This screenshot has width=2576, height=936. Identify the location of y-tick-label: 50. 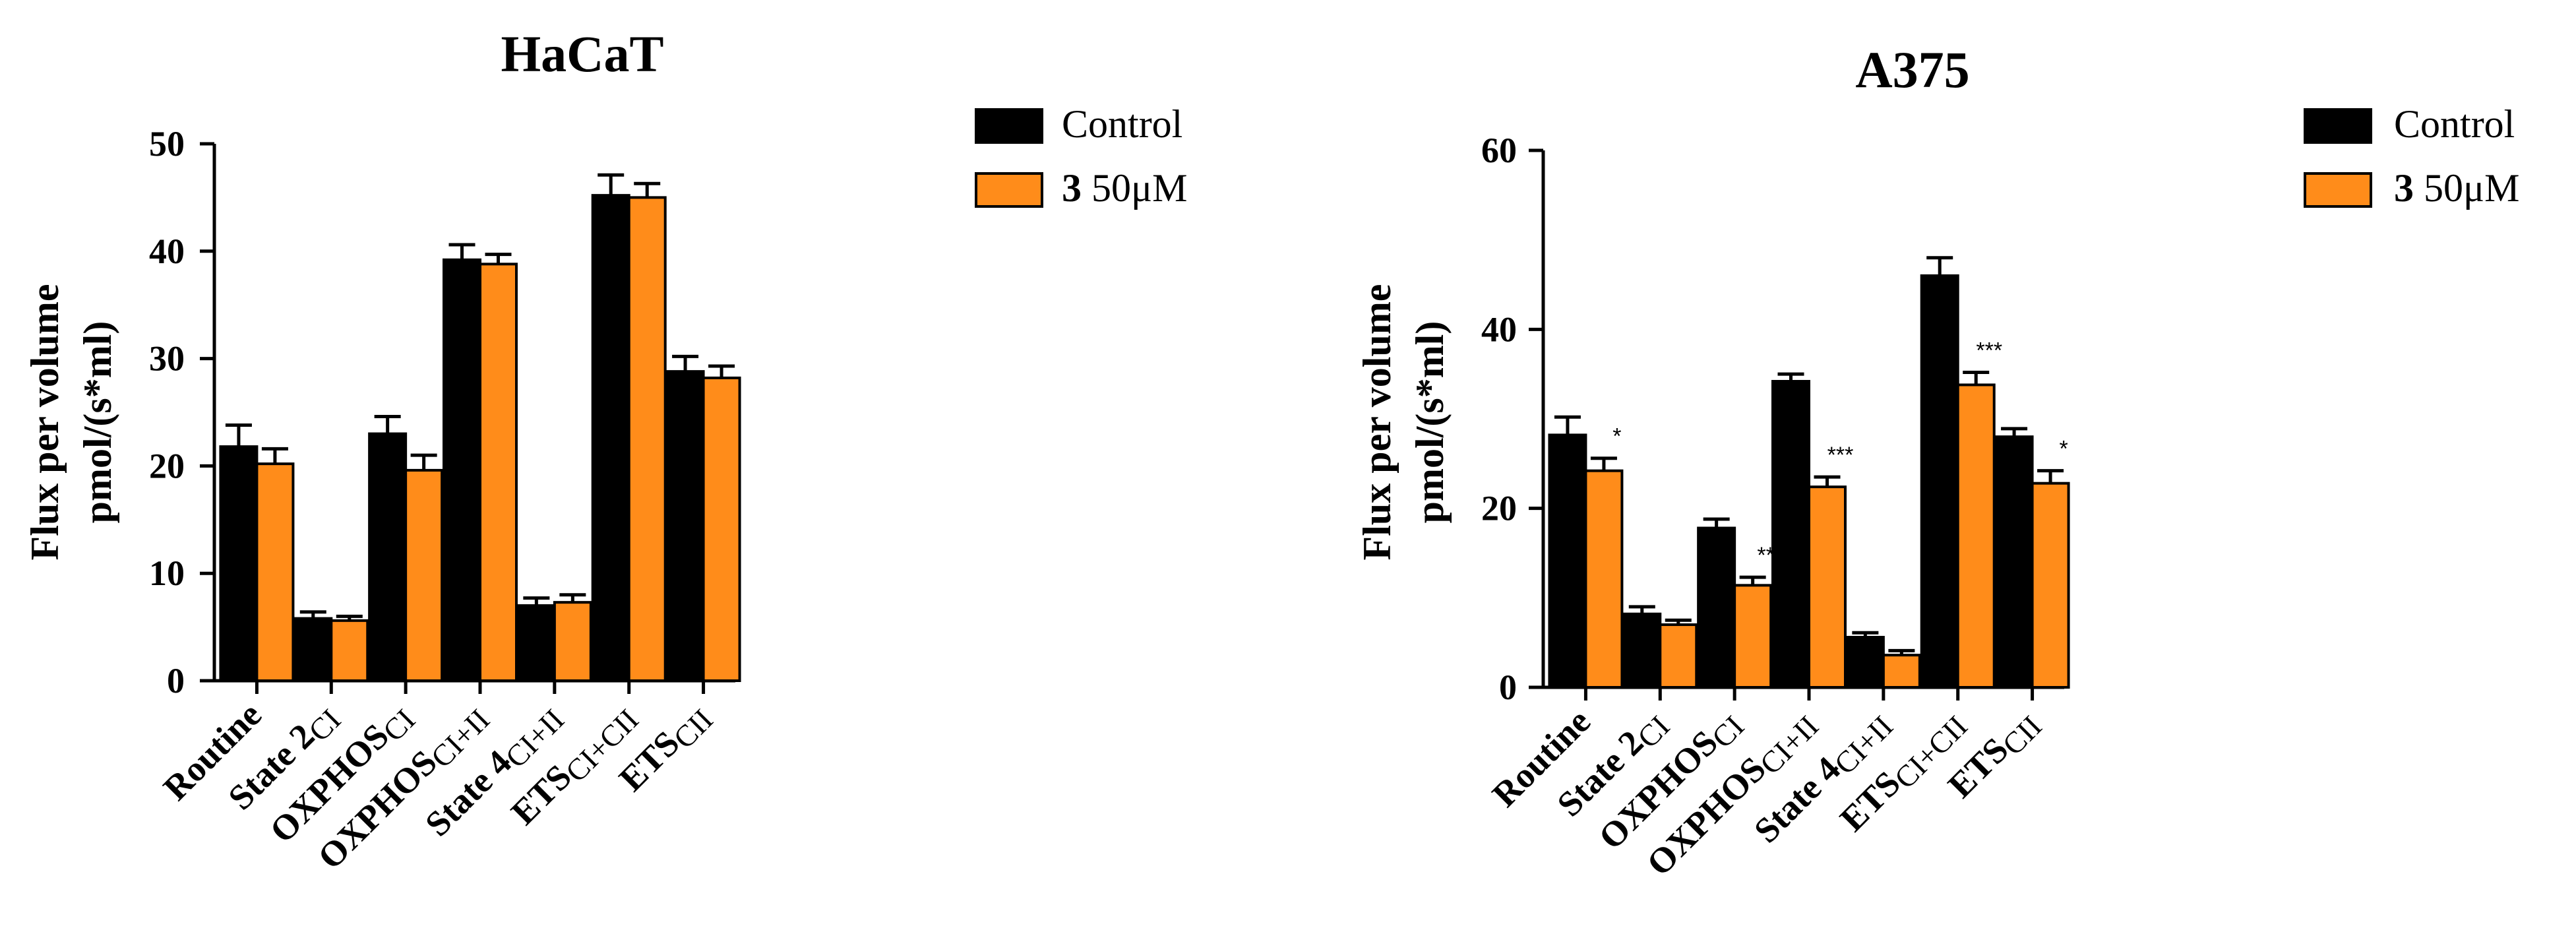
(167, 144).